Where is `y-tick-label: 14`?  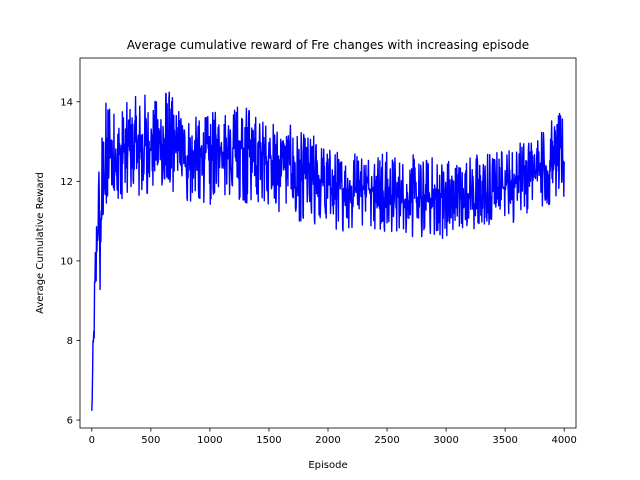
y-tick-label: 14 is located at coordinates (66, 102).